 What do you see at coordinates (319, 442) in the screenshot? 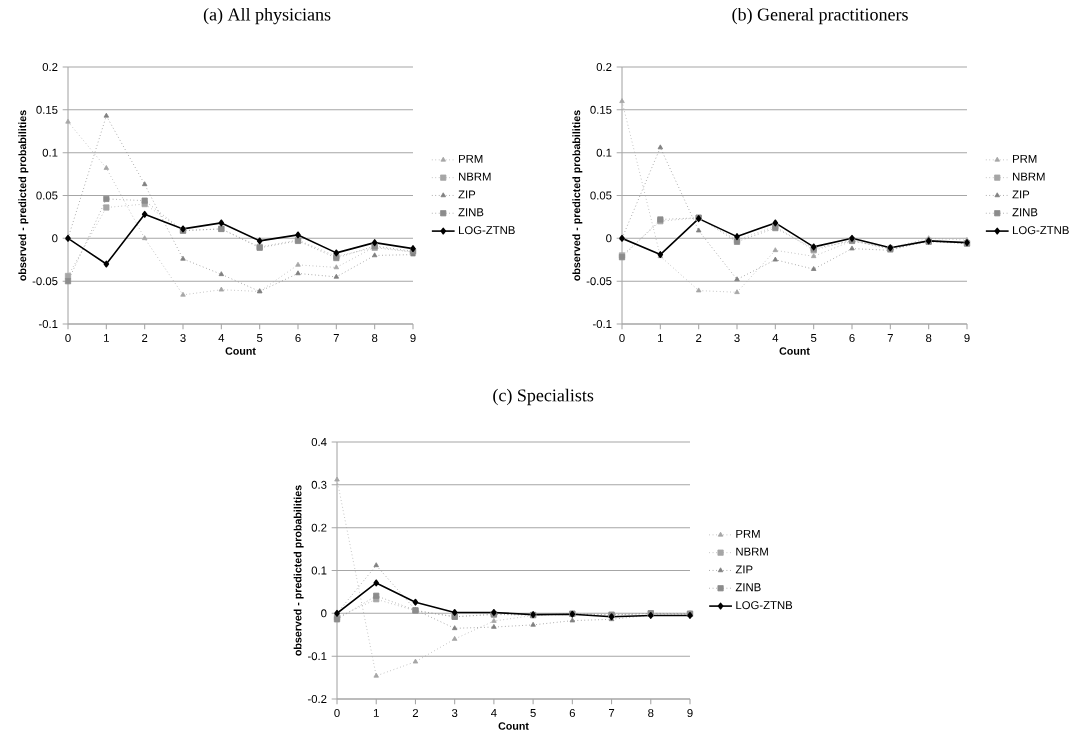
I see `y-tick-label: 0.4` at bounding box center [319, 442].